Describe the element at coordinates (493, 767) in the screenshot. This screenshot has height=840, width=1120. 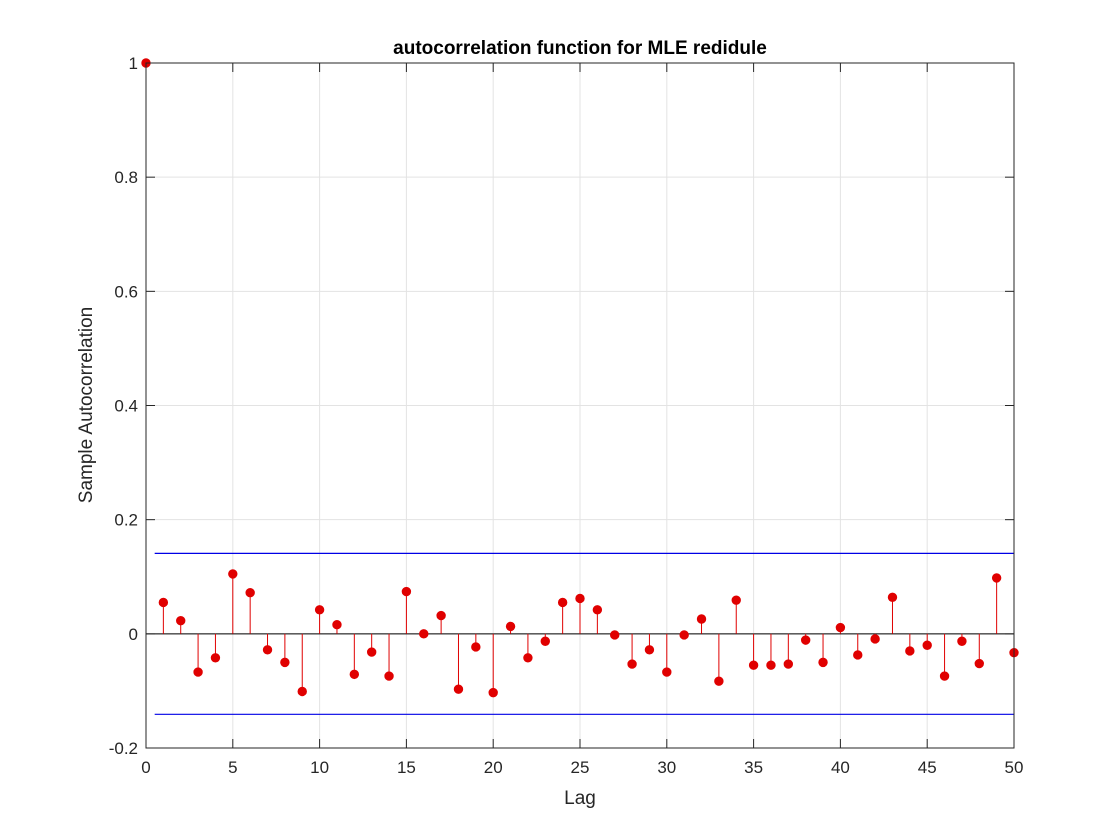
I see `x-tick-label: 20` at that location.